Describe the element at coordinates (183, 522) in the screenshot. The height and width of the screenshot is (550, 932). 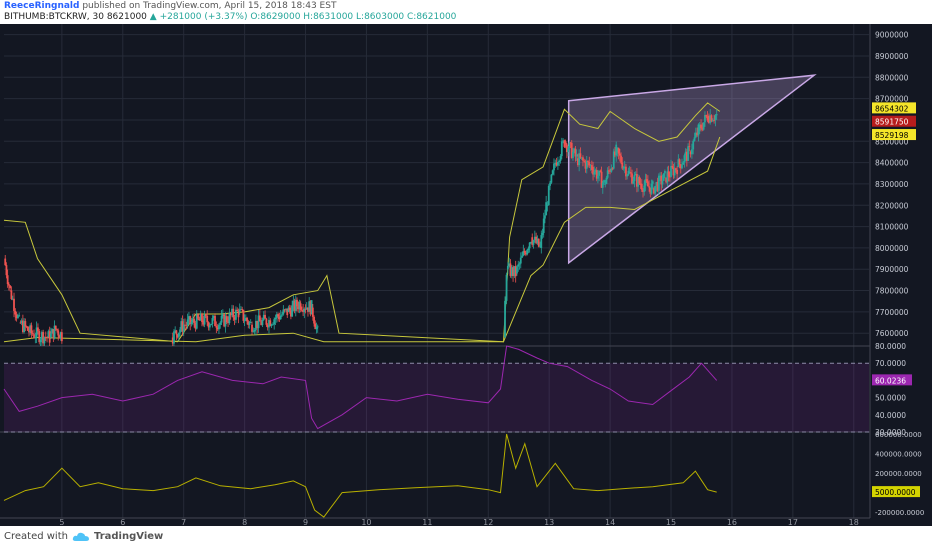
I see `x-tick-label: 7` at that location.